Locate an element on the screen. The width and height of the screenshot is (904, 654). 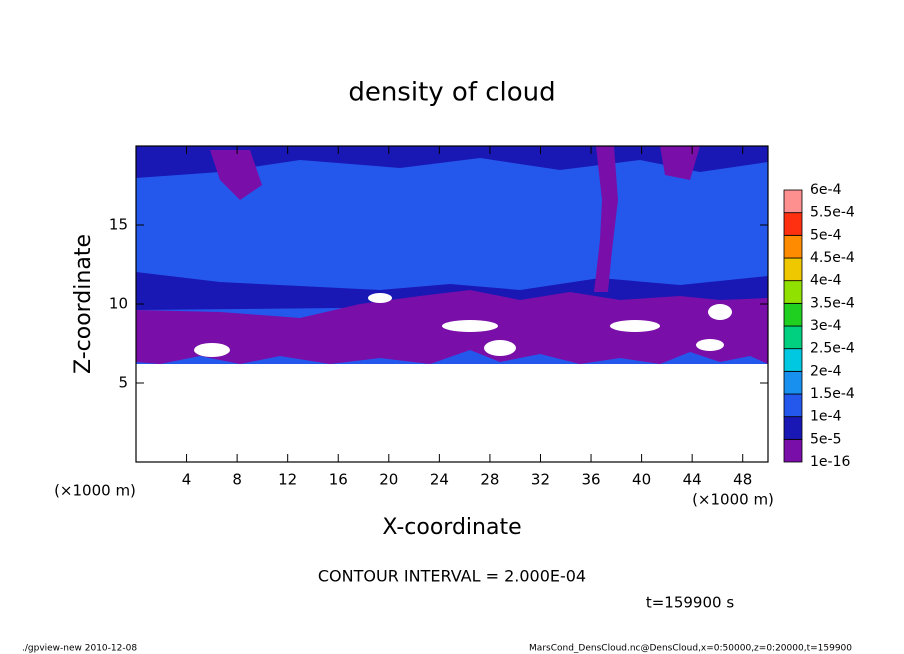
y-tick-label: 5 is located at coordinates (123, 383).